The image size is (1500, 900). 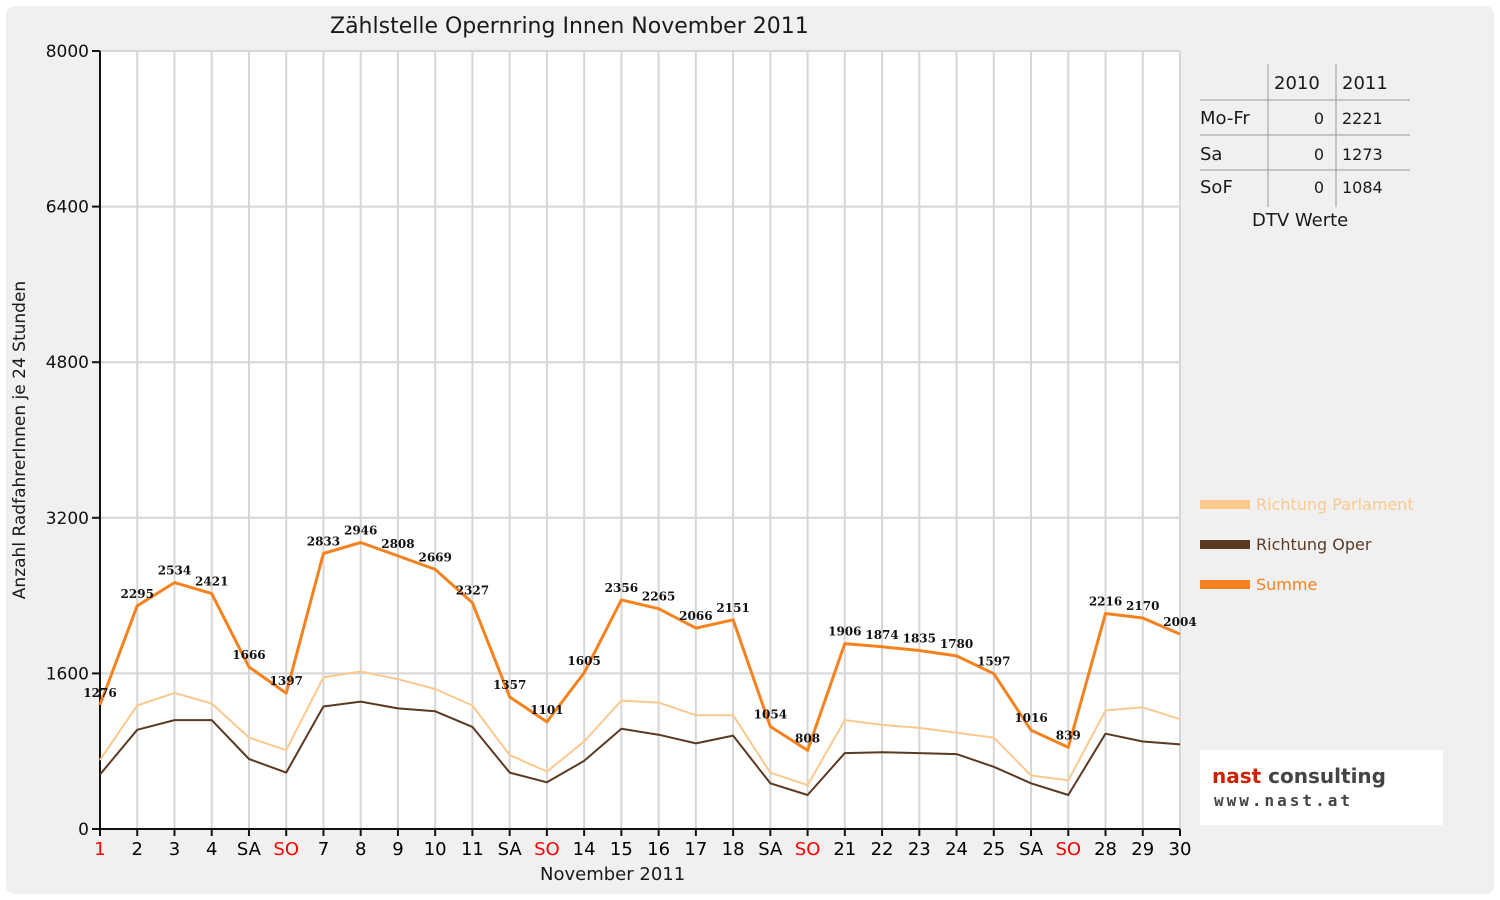 What do you see at coordinates (286, 681) in the screenshot?
I see `data-label: 1397` at bounding box center [286, 681].